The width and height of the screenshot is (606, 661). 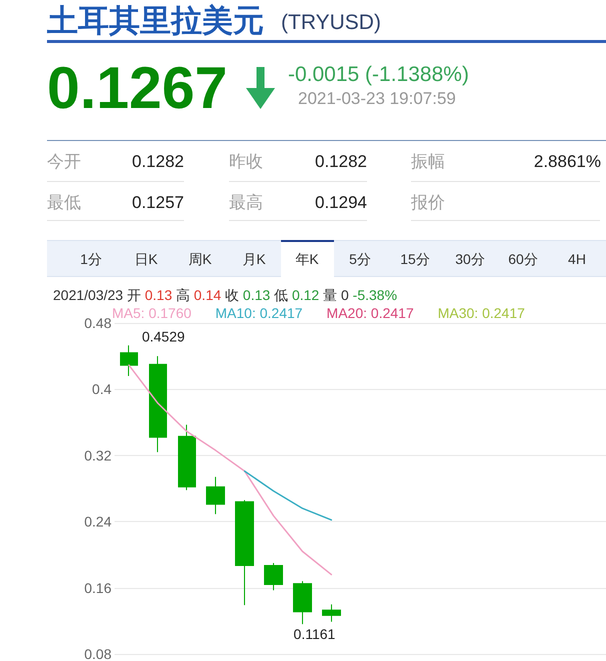 What do you see at coordinates (64, 161) in the screenshot?
I see `text: 今开` at bounding box center [64, 161].